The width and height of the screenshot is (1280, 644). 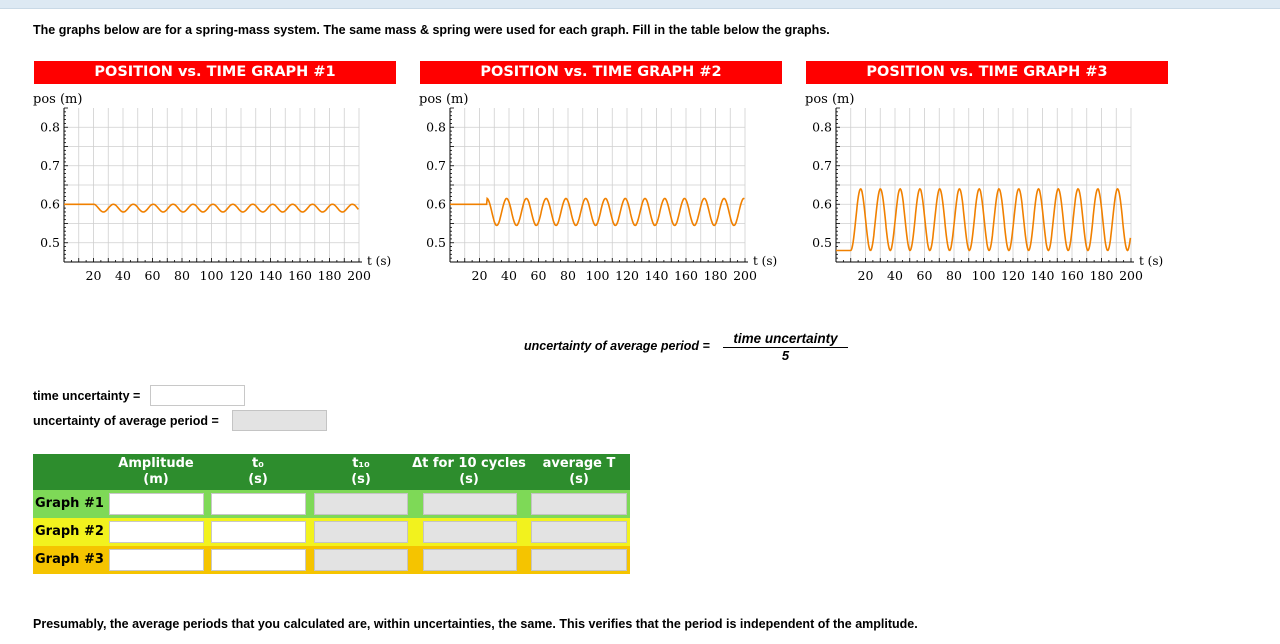 I want to click on row-label: Graph #2, so click(x=69, y=531).